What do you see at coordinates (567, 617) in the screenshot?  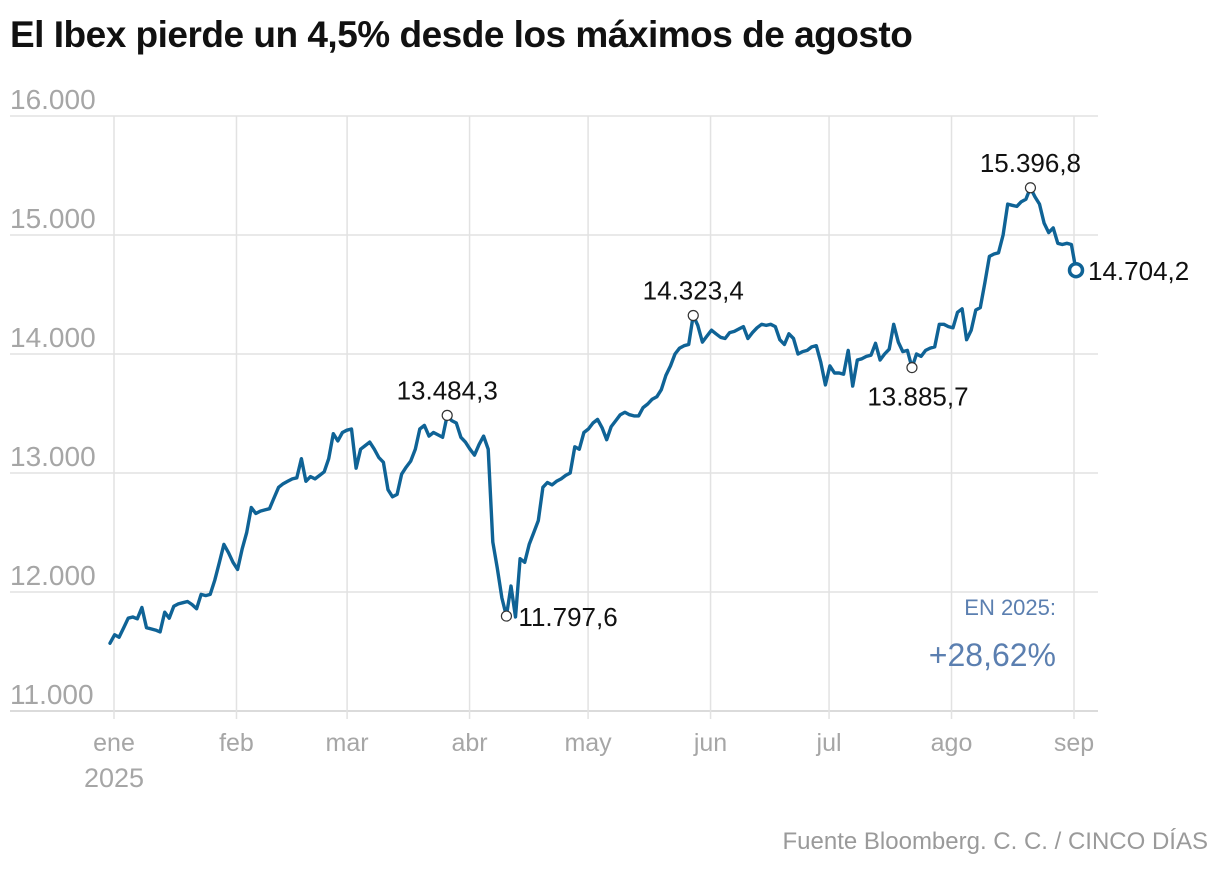 I see `annotation-label: 11.797,6` at bounding box center [567, 617].